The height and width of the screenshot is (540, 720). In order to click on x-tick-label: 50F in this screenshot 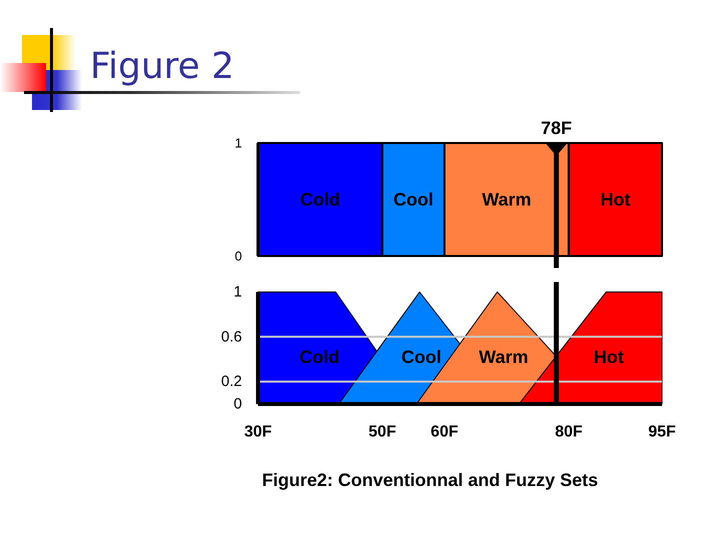, I will do `click(382, 432)`.